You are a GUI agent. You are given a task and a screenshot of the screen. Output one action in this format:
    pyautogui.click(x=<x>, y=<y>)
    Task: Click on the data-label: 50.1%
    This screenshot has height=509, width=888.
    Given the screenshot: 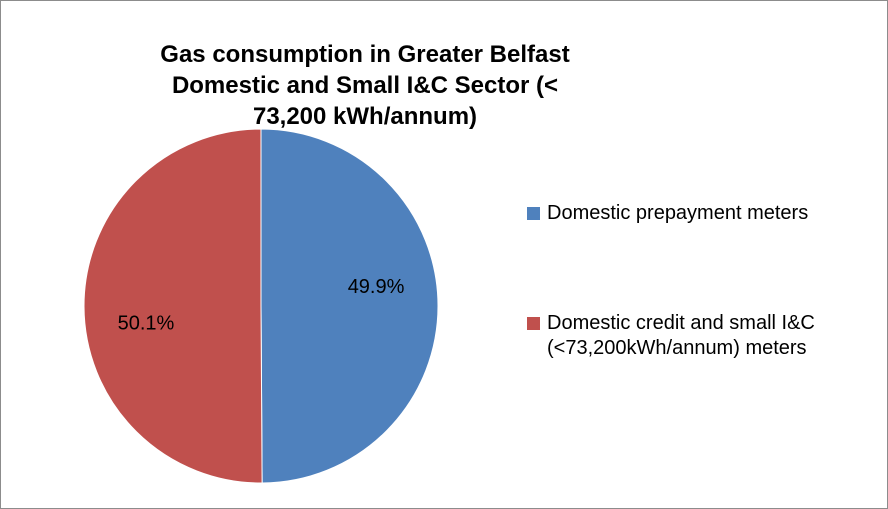 What is the action you would take?
    pyautogui.click(x=146, y=323)
    